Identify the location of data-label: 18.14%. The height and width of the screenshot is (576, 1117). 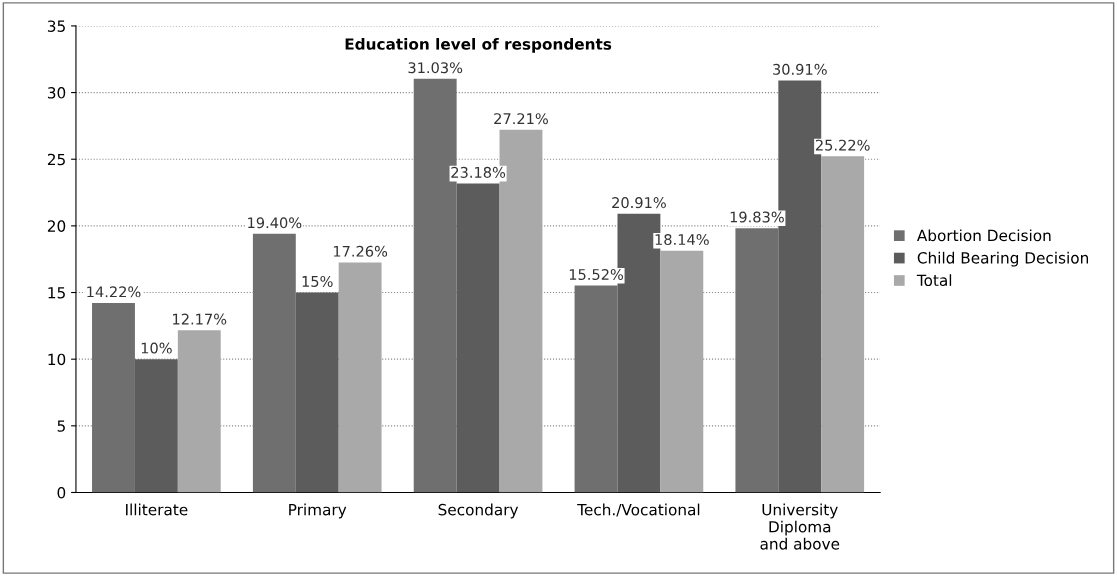
(682, 240).